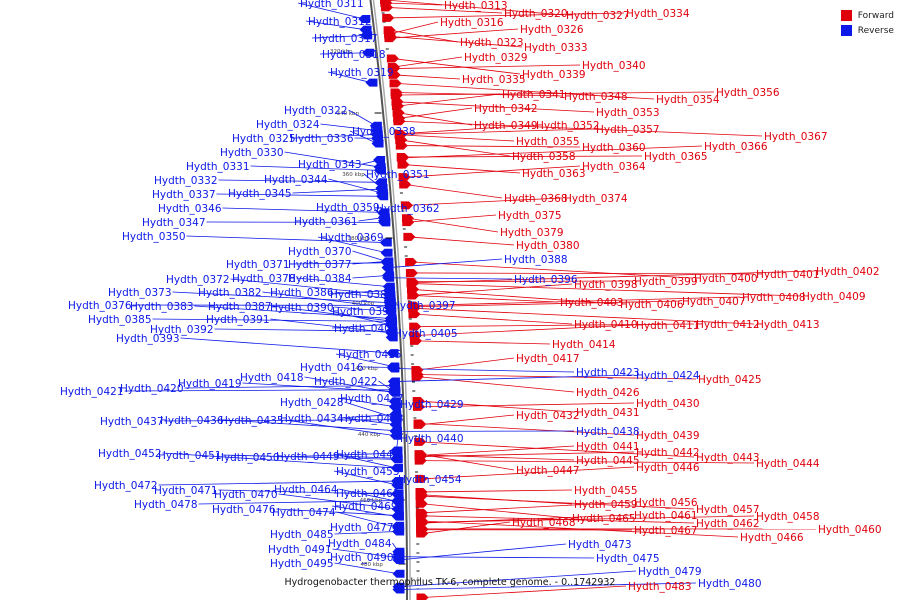 Image resolution: width=900 pixels, height=600 pixels. Describe the element at coordinates (546, 280) in the screenshot. I see `reverse-gene-label: Hydth_0396` at that location.